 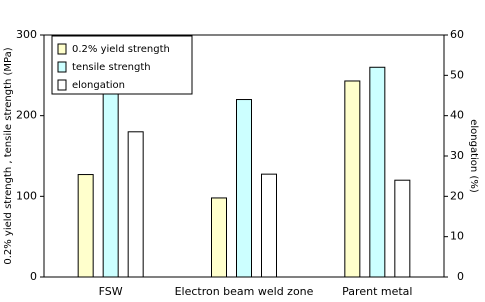 I want to click on y-tick-label: 0, so click(x=33, y=276).